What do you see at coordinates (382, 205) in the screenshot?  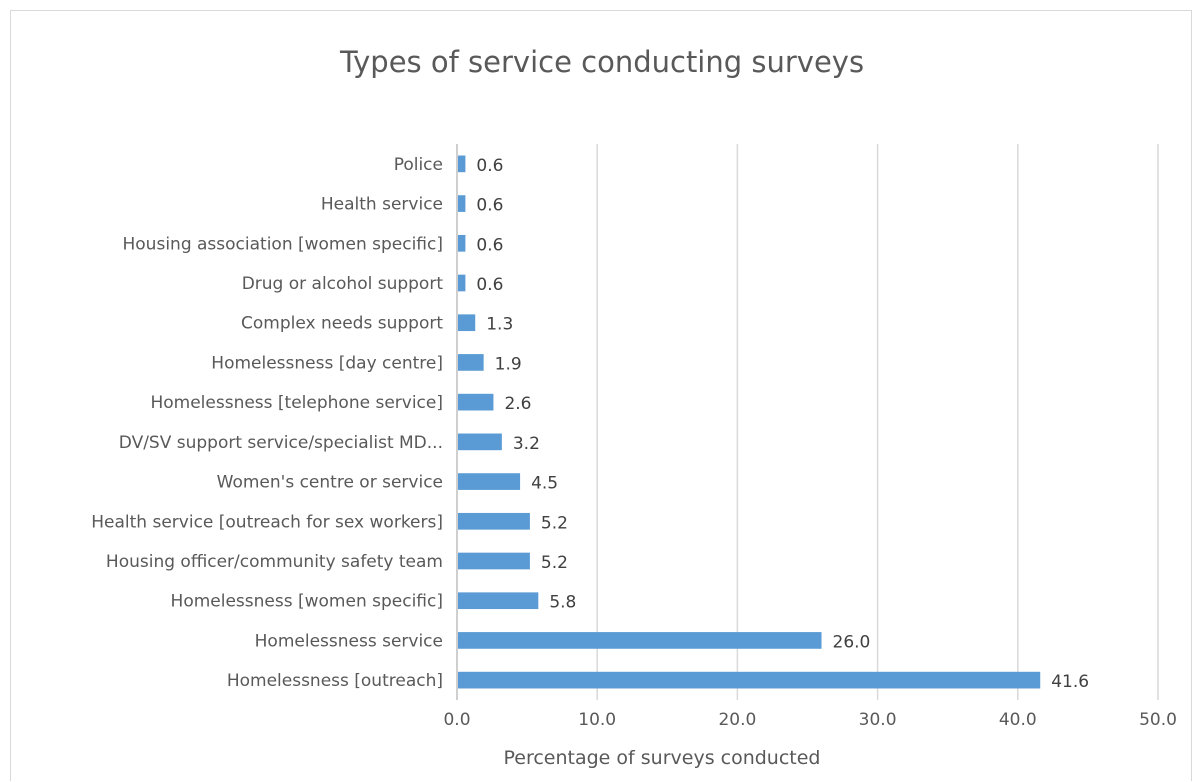 I see `category-label: Health service` at bounding box center [382, 205].